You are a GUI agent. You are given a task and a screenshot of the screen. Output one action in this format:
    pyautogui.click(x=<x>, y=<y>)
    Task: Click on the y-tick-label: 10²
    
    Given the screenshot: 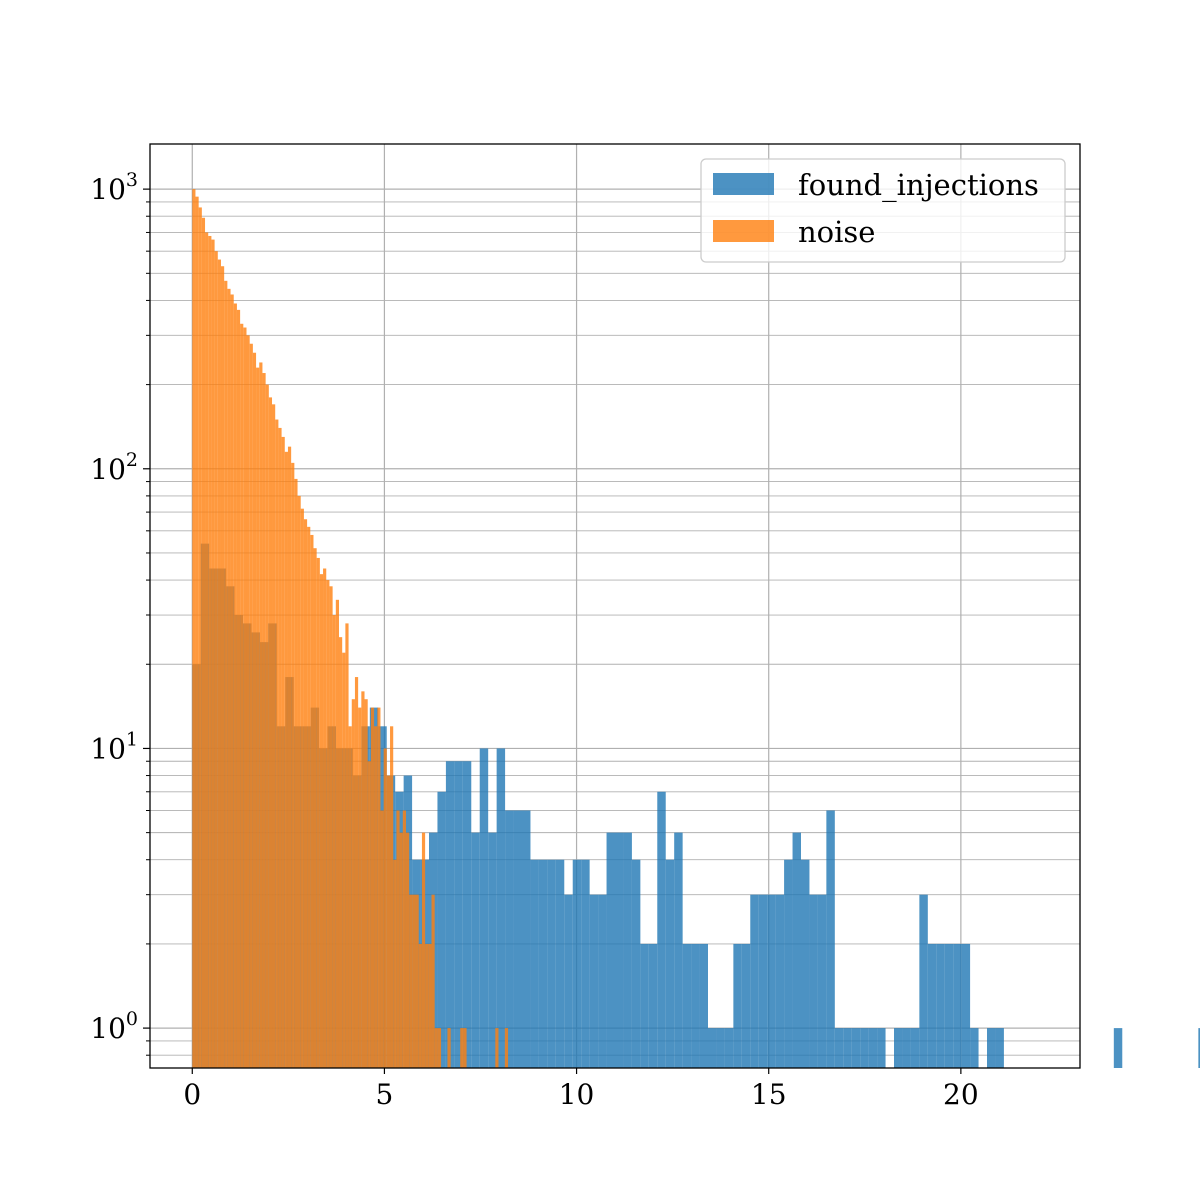 What is the action you would take?
    pyautogui.click(x=114, y=467)
    